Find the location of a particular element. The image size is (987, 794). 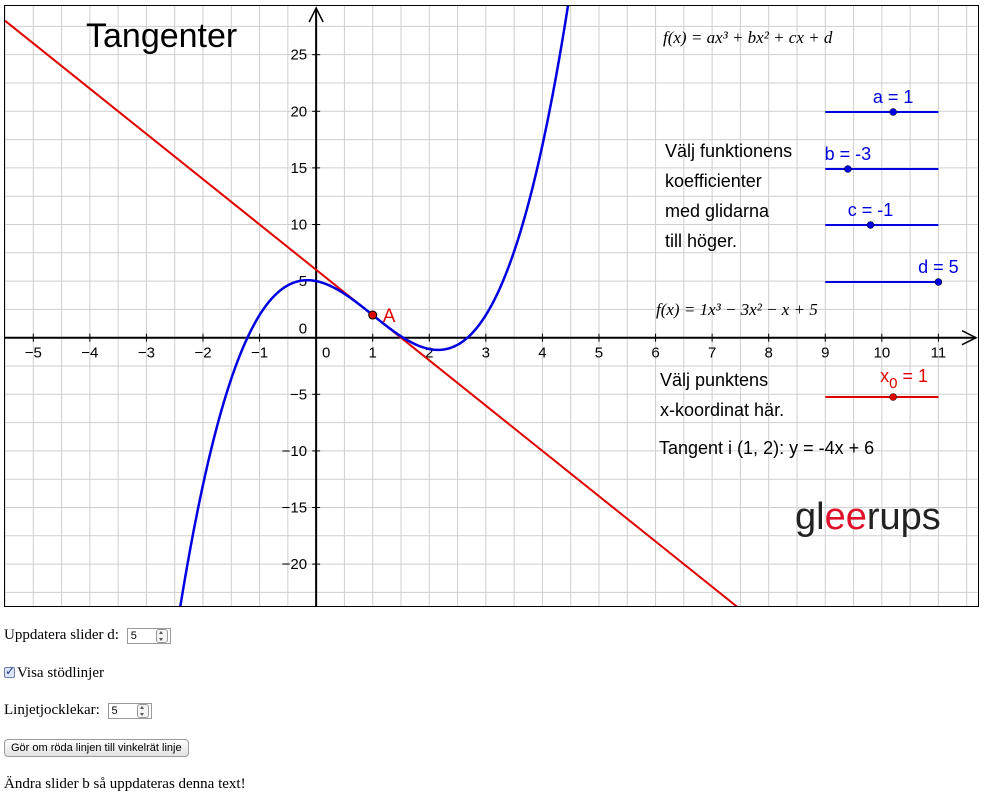

instruction-line: Välj punktens is located at coordinates (714, 380).